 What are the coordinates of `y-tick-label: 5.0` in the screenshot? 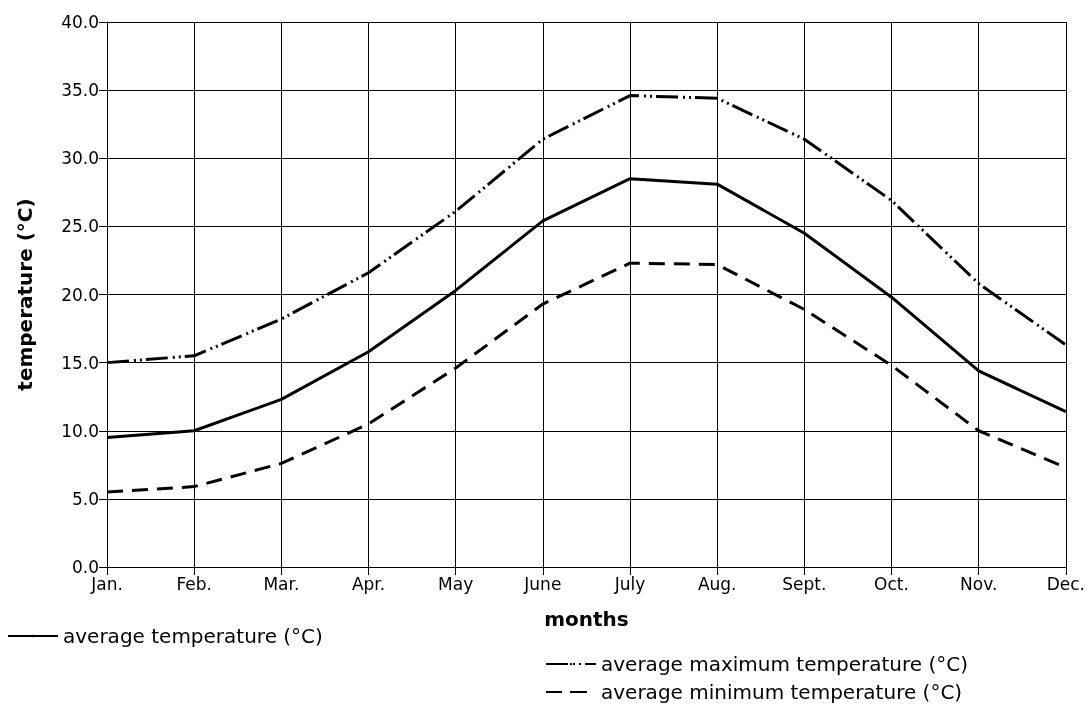 It's located at (85, 498).